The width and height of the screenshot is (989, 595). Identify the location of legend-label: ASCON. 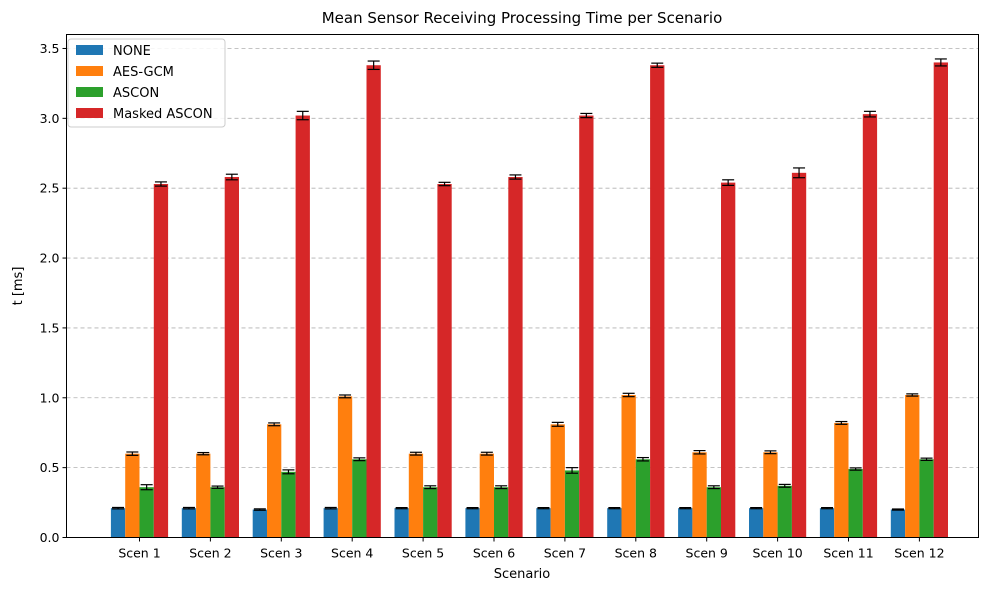
(136, 93).